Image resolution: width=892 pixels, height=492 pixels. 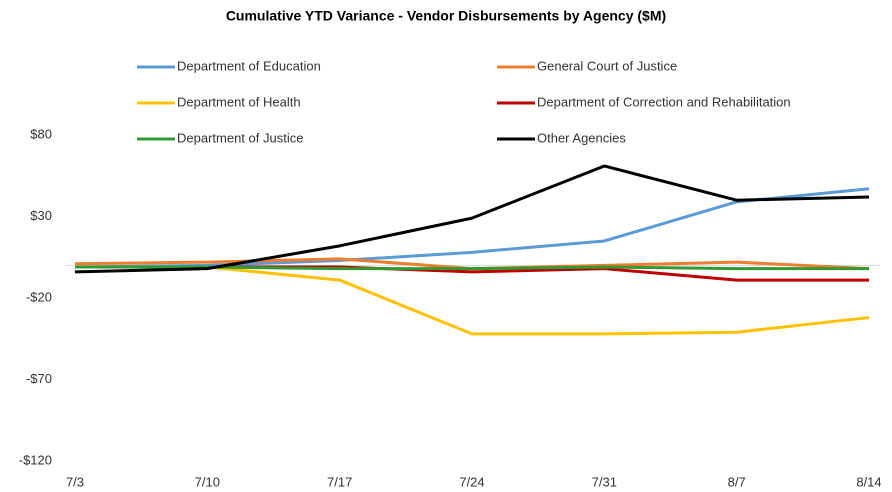 I want to click on legend-label: Department of Education, so click(x=249, y=65).